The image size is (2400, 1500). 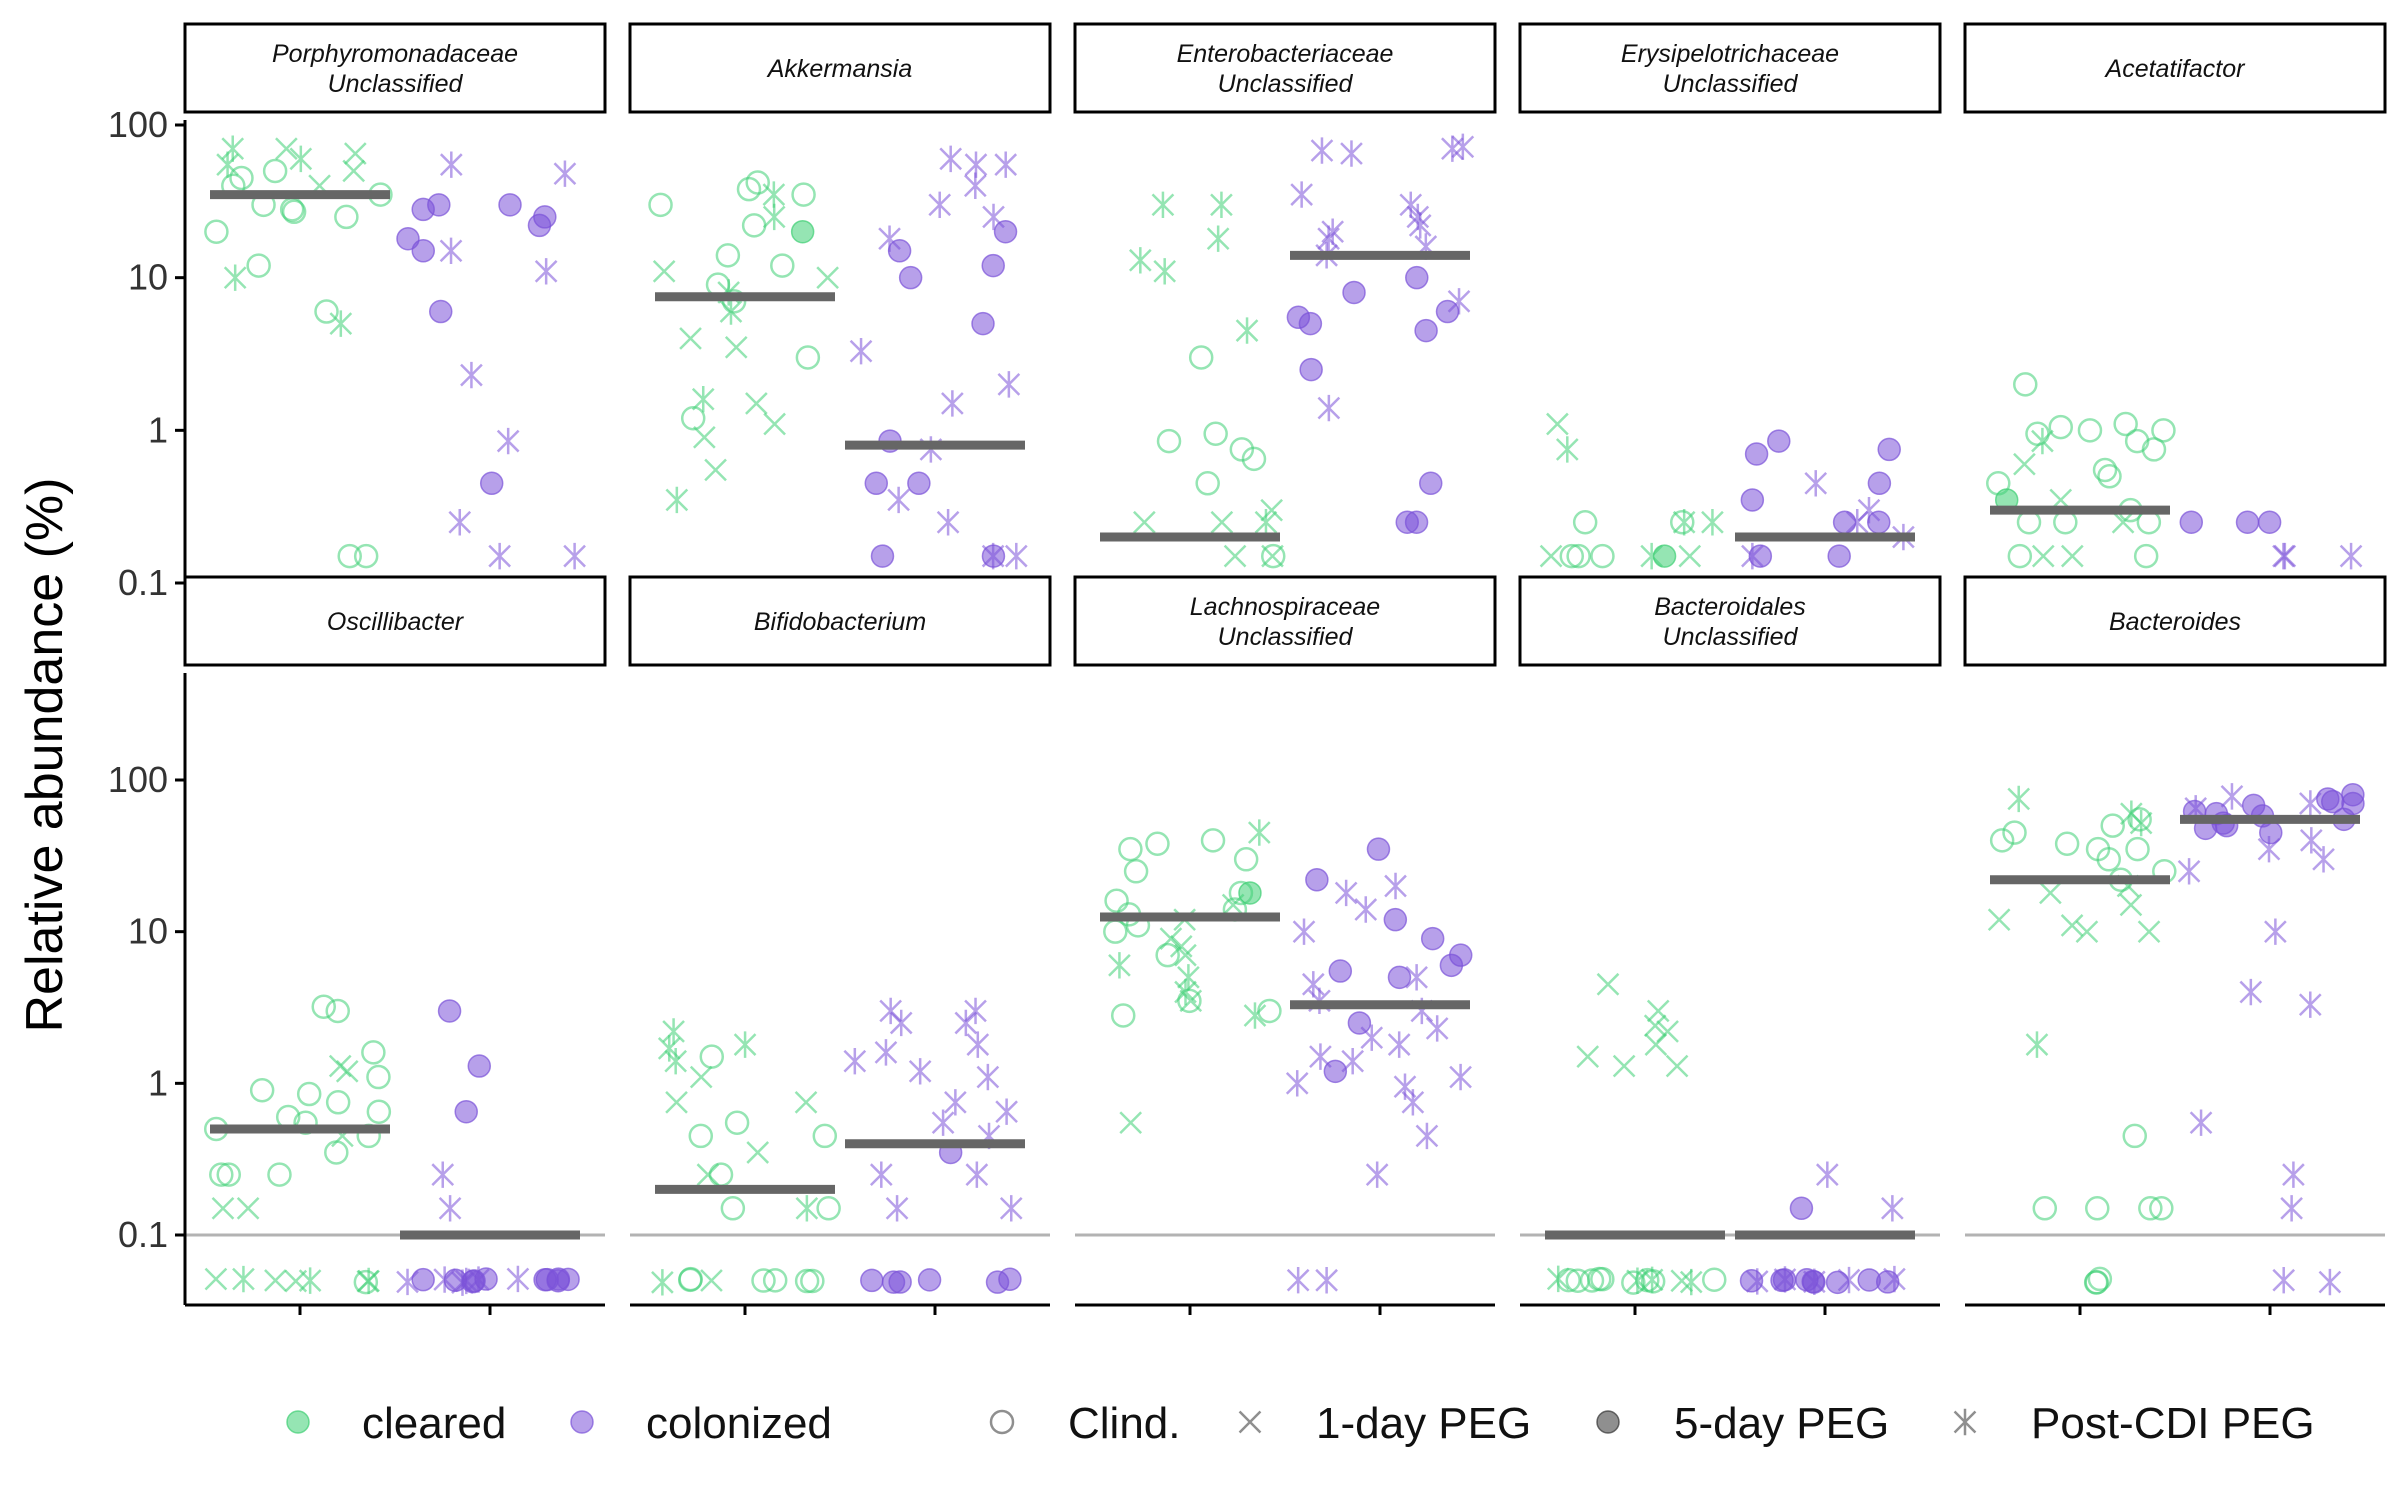 What do you see at coordinates (739, 1423) in the screenshot?
I see `legend-label: colonized` at bounding box center [739, 1423].